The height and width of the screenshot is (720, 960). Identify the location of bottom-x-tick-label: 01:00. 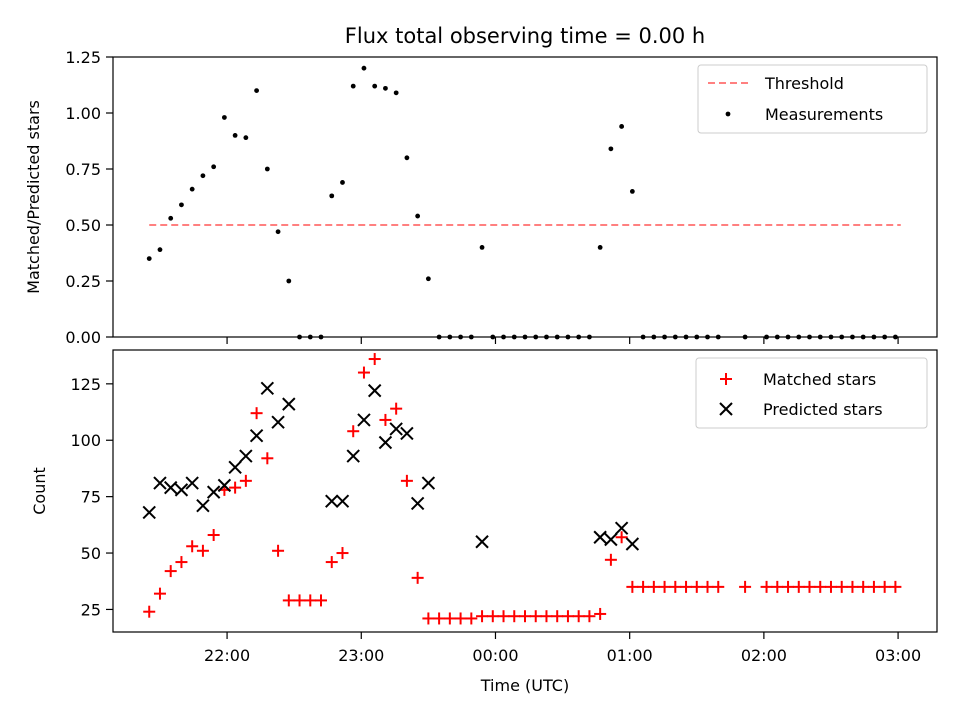
(630, 655).